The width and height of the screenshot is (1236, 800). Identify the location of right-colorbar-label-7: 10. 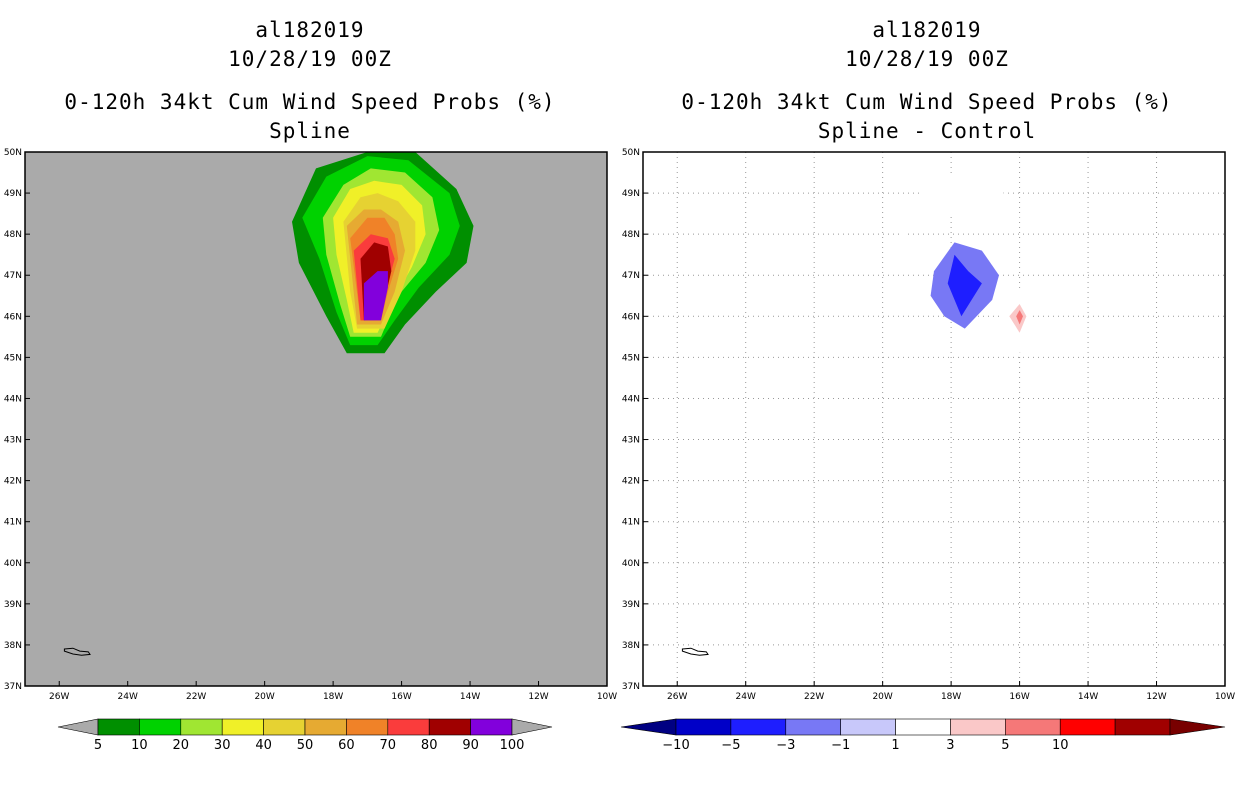
(1060, 745).